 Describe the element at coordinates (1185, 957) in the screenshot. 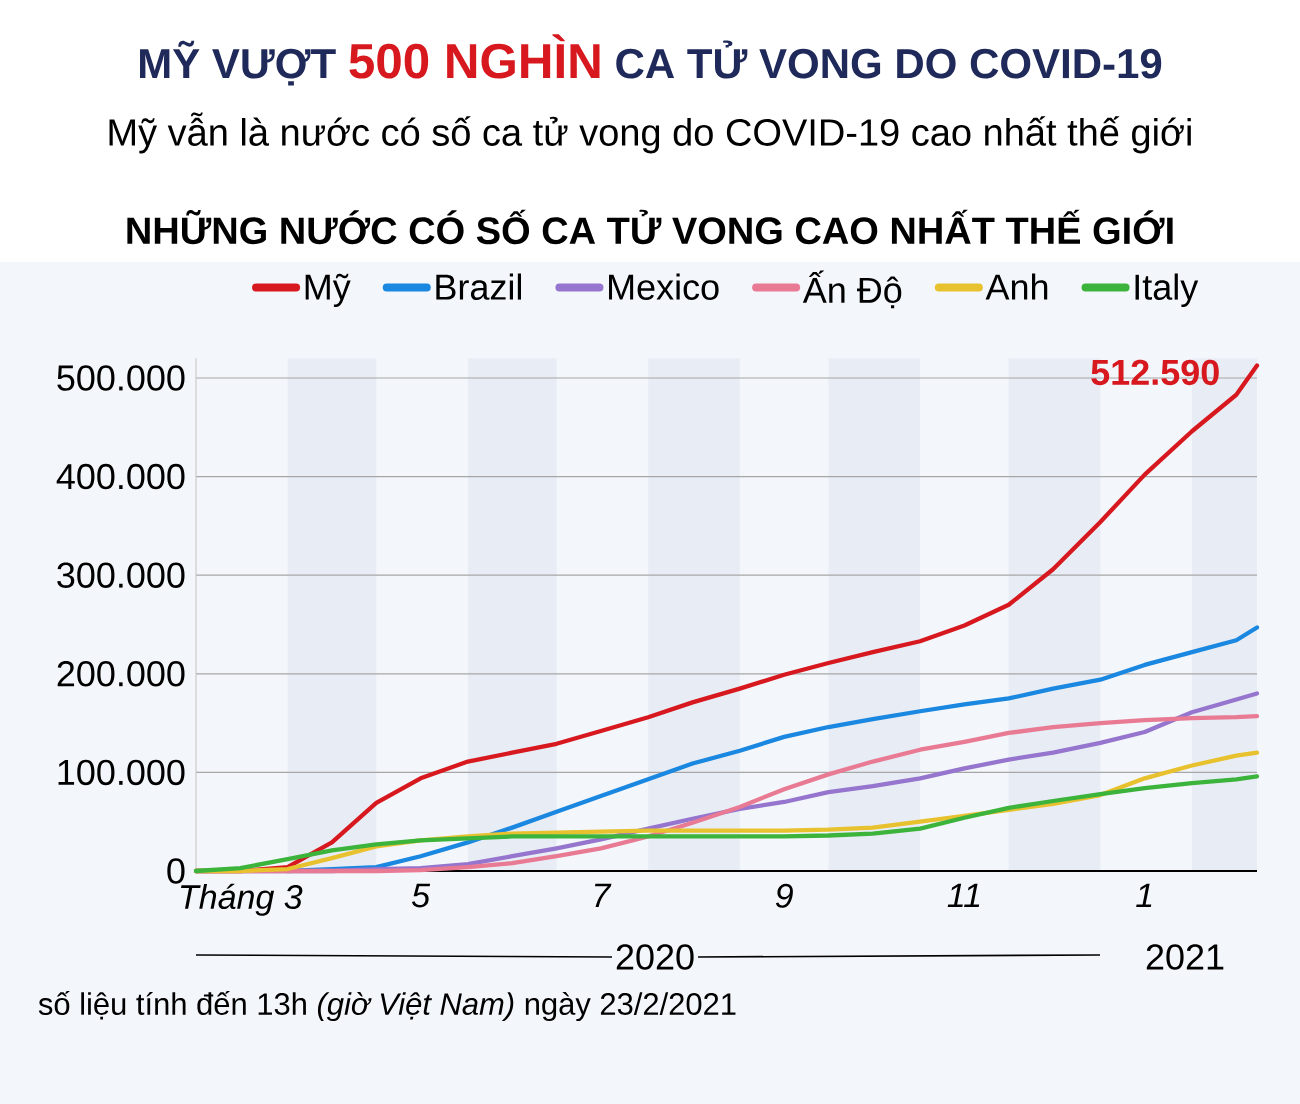

I see `text: 2021` at that location.